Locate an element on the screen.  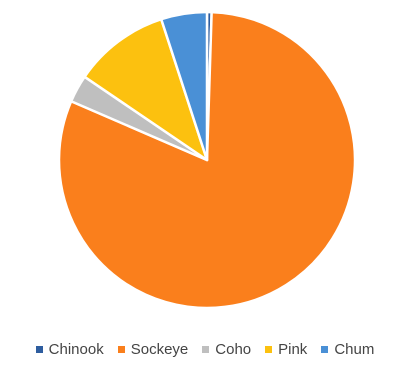
chart-legend: Chinook Sockeye Coho Pink Chum is located at coordinates (205, 349).